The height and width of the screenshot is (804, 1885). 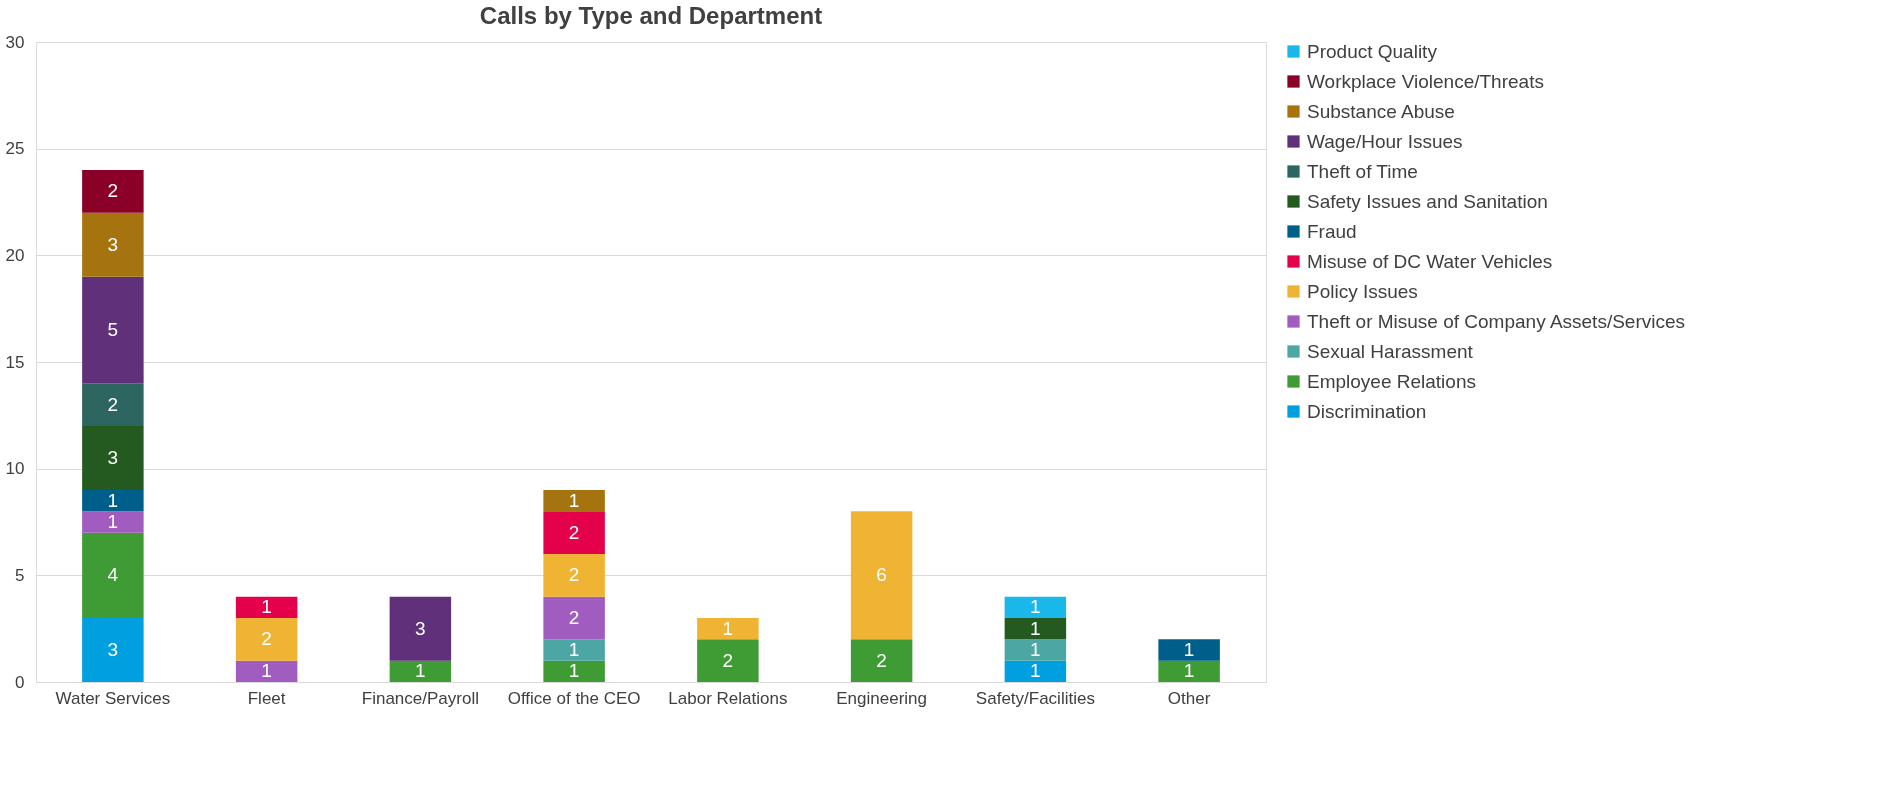 What do you see at coordinates (20, 682) in the screenshot?
I see `y-tick-label: 0` at bounding box center [20, 682].